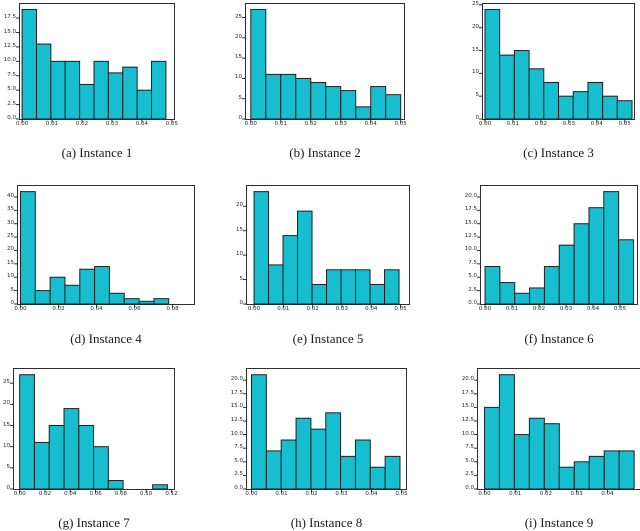 The width and height of the screenshot is (640, 531). Describe the element at coordinates (238, 447) in the screenshot. I see `y-tick-label: 7.5` at that location.